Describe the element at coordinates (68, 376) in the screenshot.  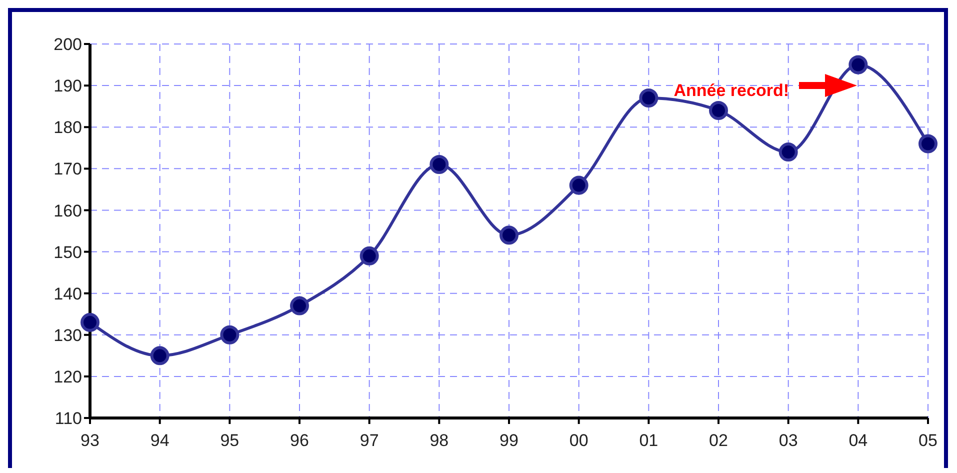
I see `y-tick-label: 120` at that location.